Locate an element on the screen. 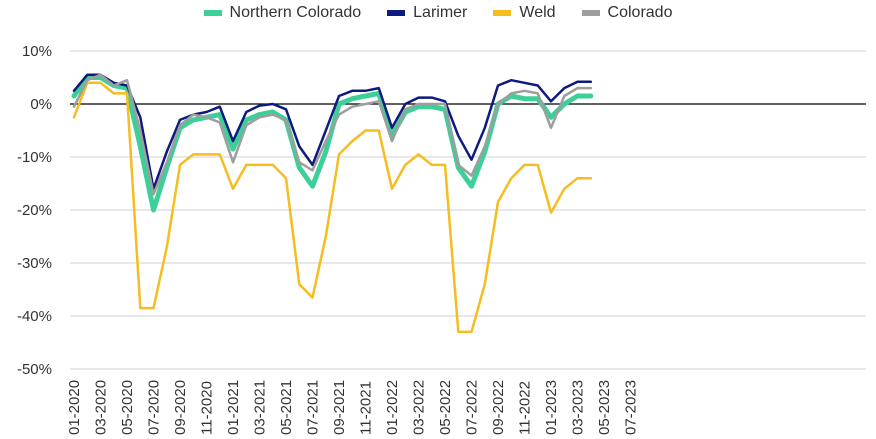  x-tick-label: 07-2020 is located at coordinates (154, 407).